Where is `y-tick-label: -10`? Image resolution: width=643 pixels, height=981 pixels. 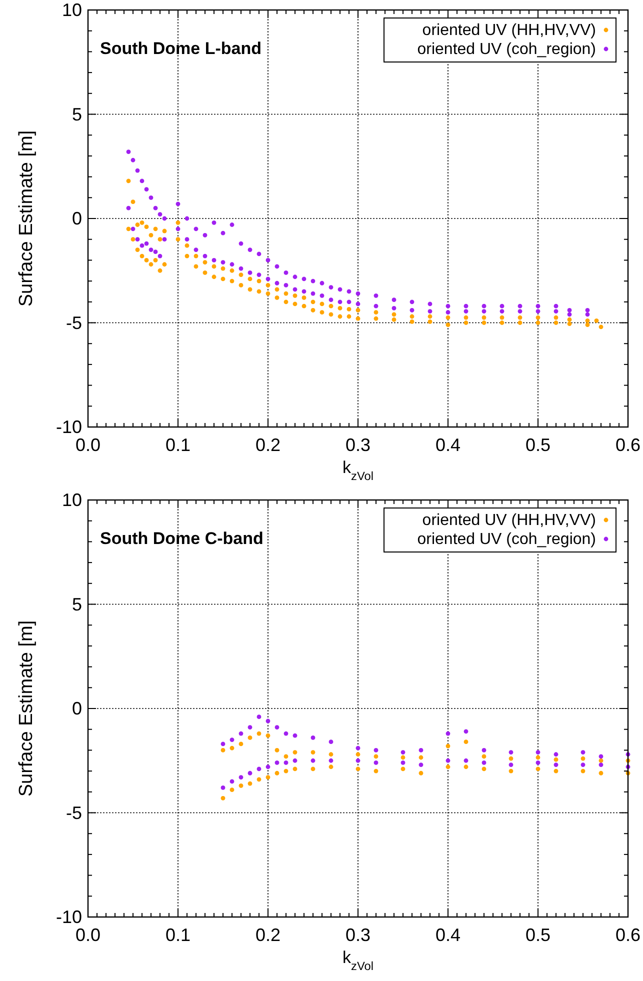 y-tick-label: -10 is located at coordinates (69, 427).